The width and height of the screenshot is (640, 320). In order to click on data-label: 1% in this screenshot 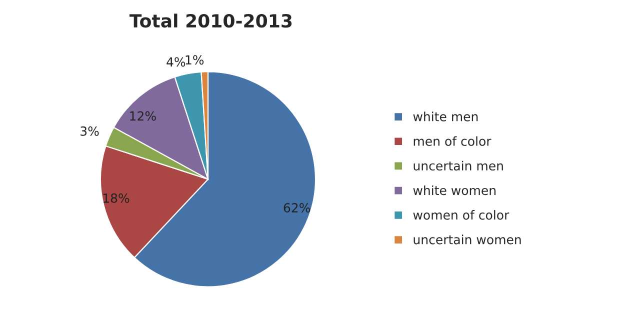, I will do `click(195, 60)`.